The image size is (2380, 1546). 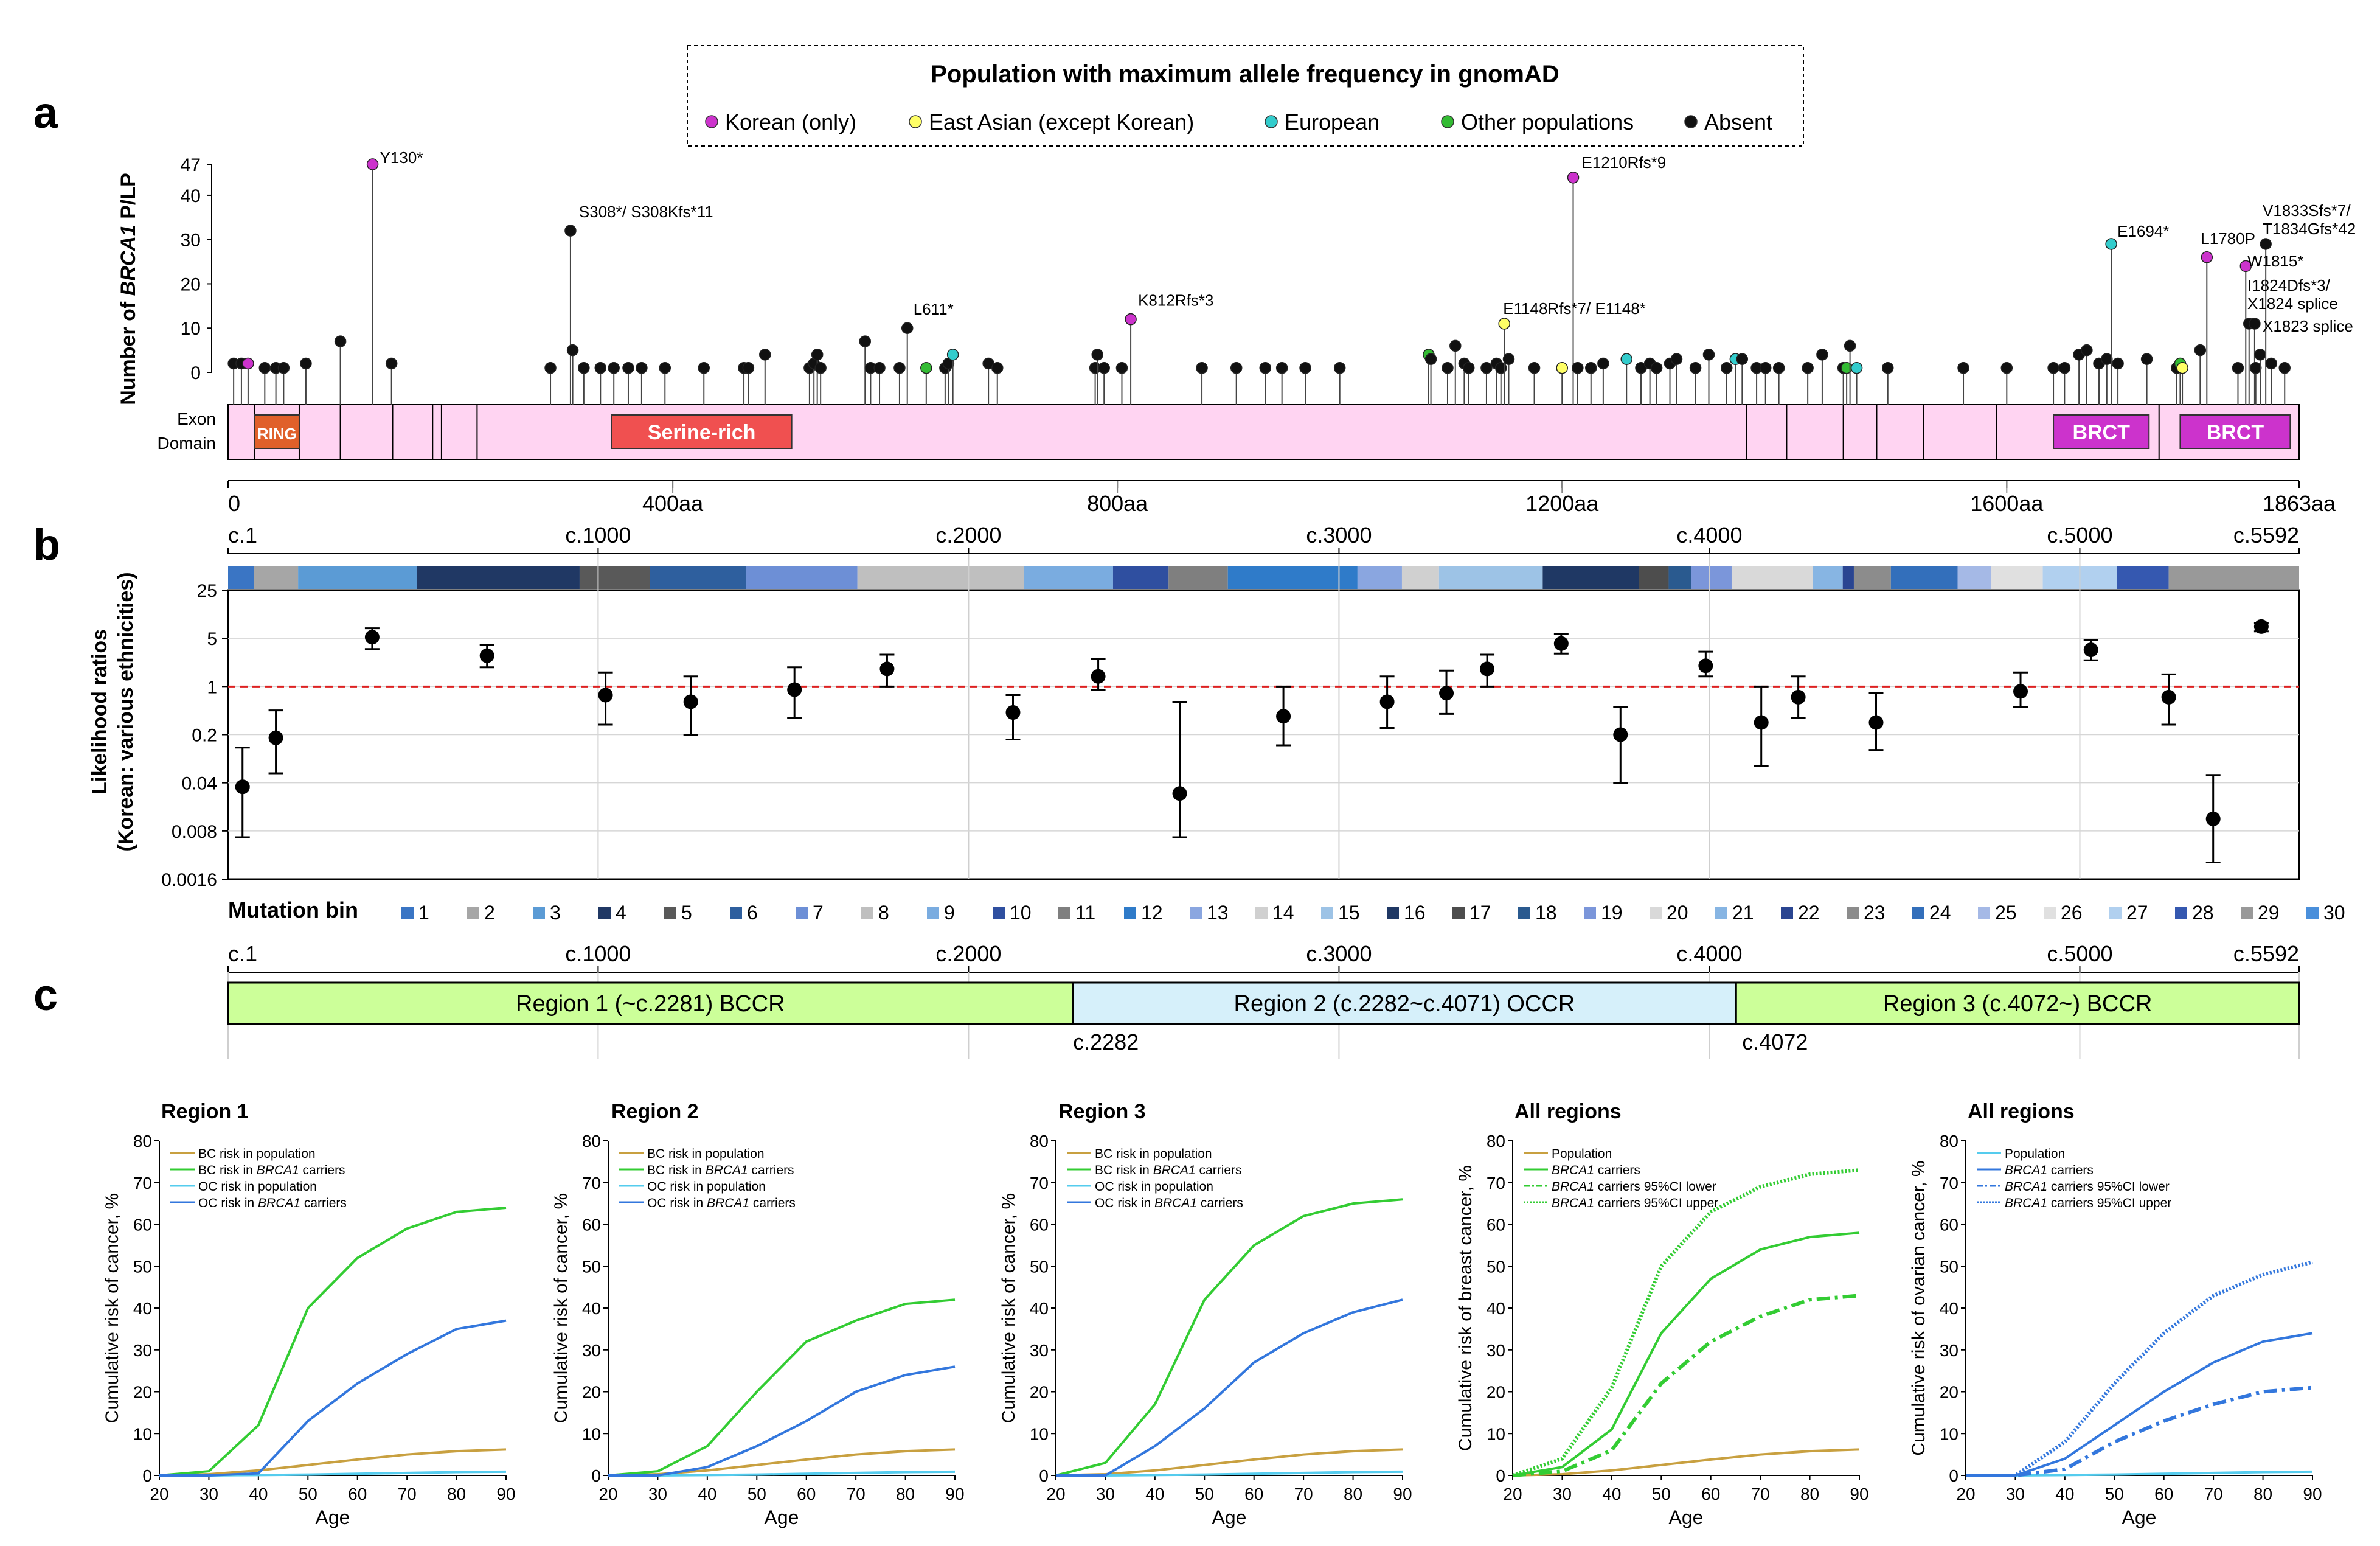 I want to click on chart-y-tick-label: 40, so click(x=591, y=1308).